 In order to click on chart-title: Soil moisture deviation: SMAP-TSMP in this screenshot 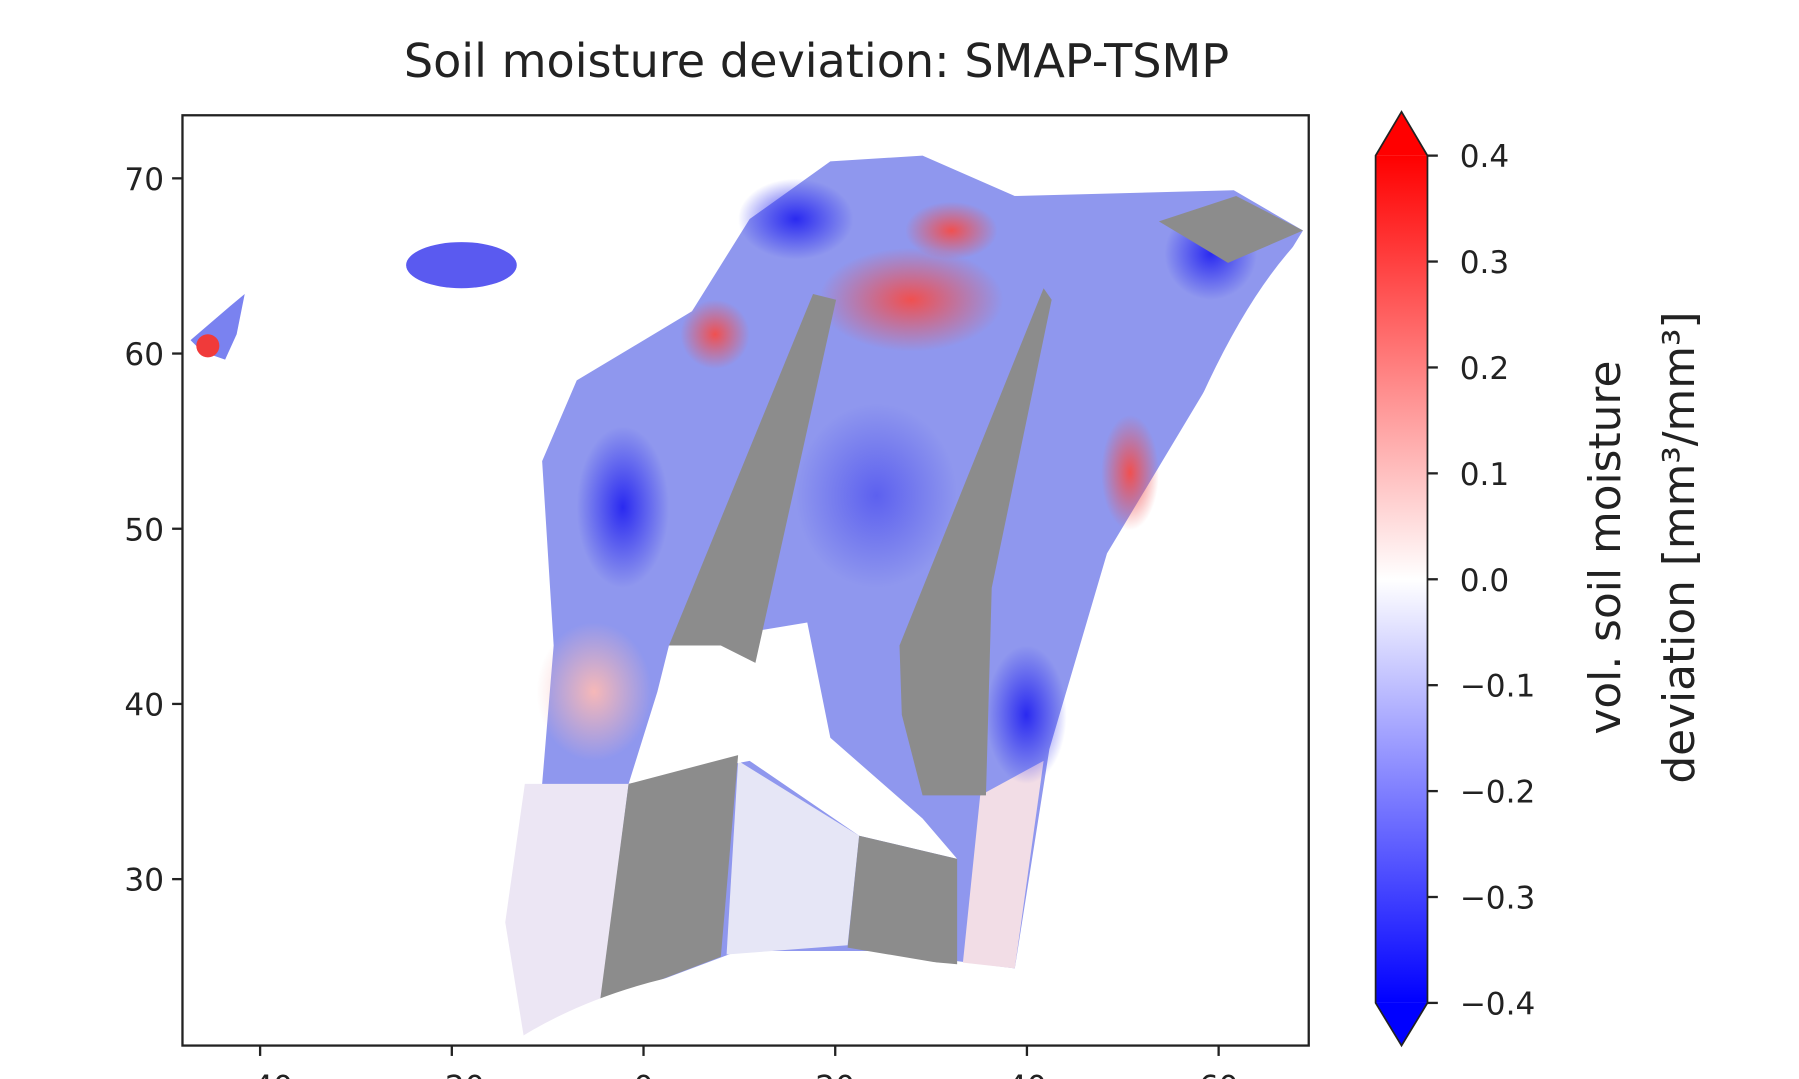, I will do `click(816, 61)`.